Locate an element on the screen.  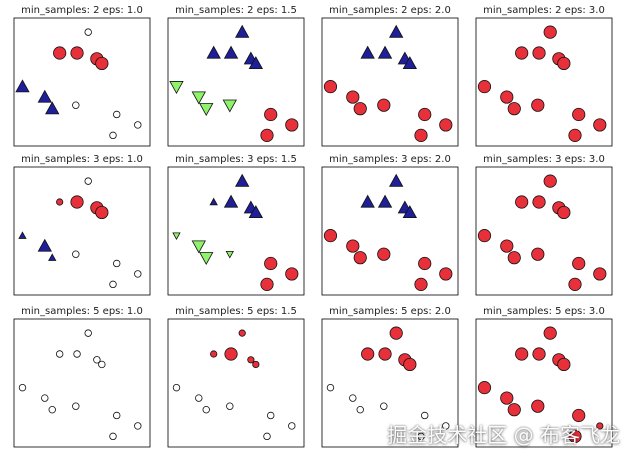
panel-0-0: min_samples: 2 eps: 1.0 is located at coordinates (82, 76).